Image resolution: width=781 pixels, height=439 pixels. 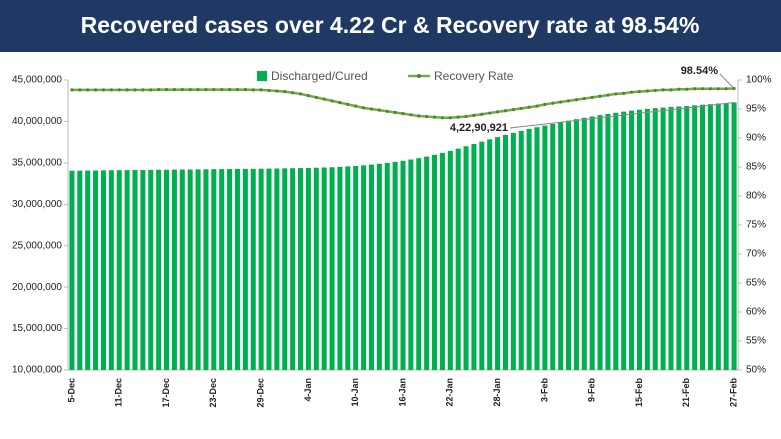 What do you see at coordinates (37, 204) in the screenshot?
I see `y-tick-label: 30,000,000` at bounding box center [37, 204].